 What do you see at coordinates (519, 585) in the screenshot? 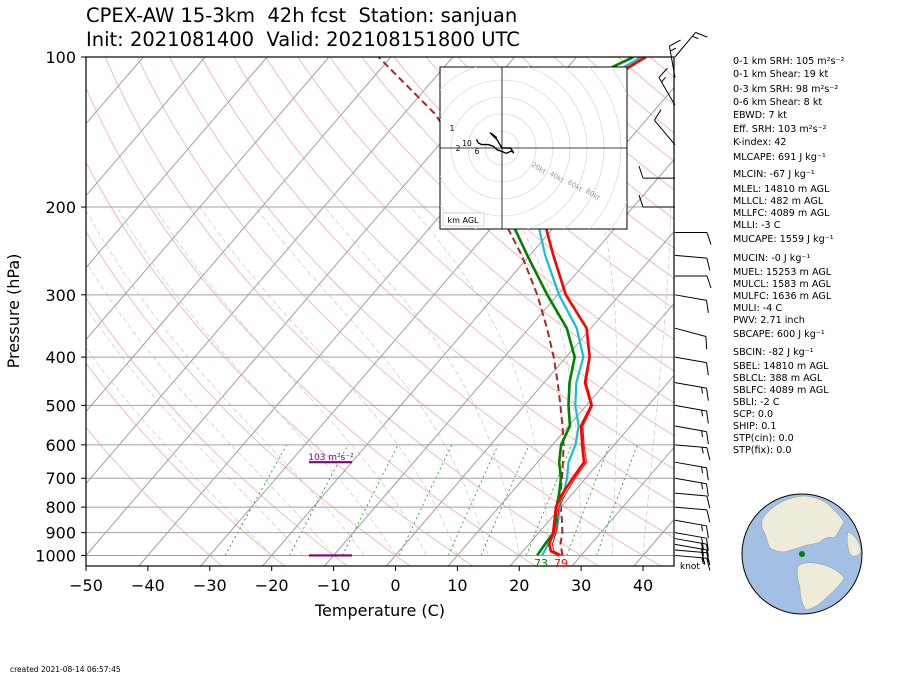
I see `x-tick-label: 20` at bounding box center [519, 585].